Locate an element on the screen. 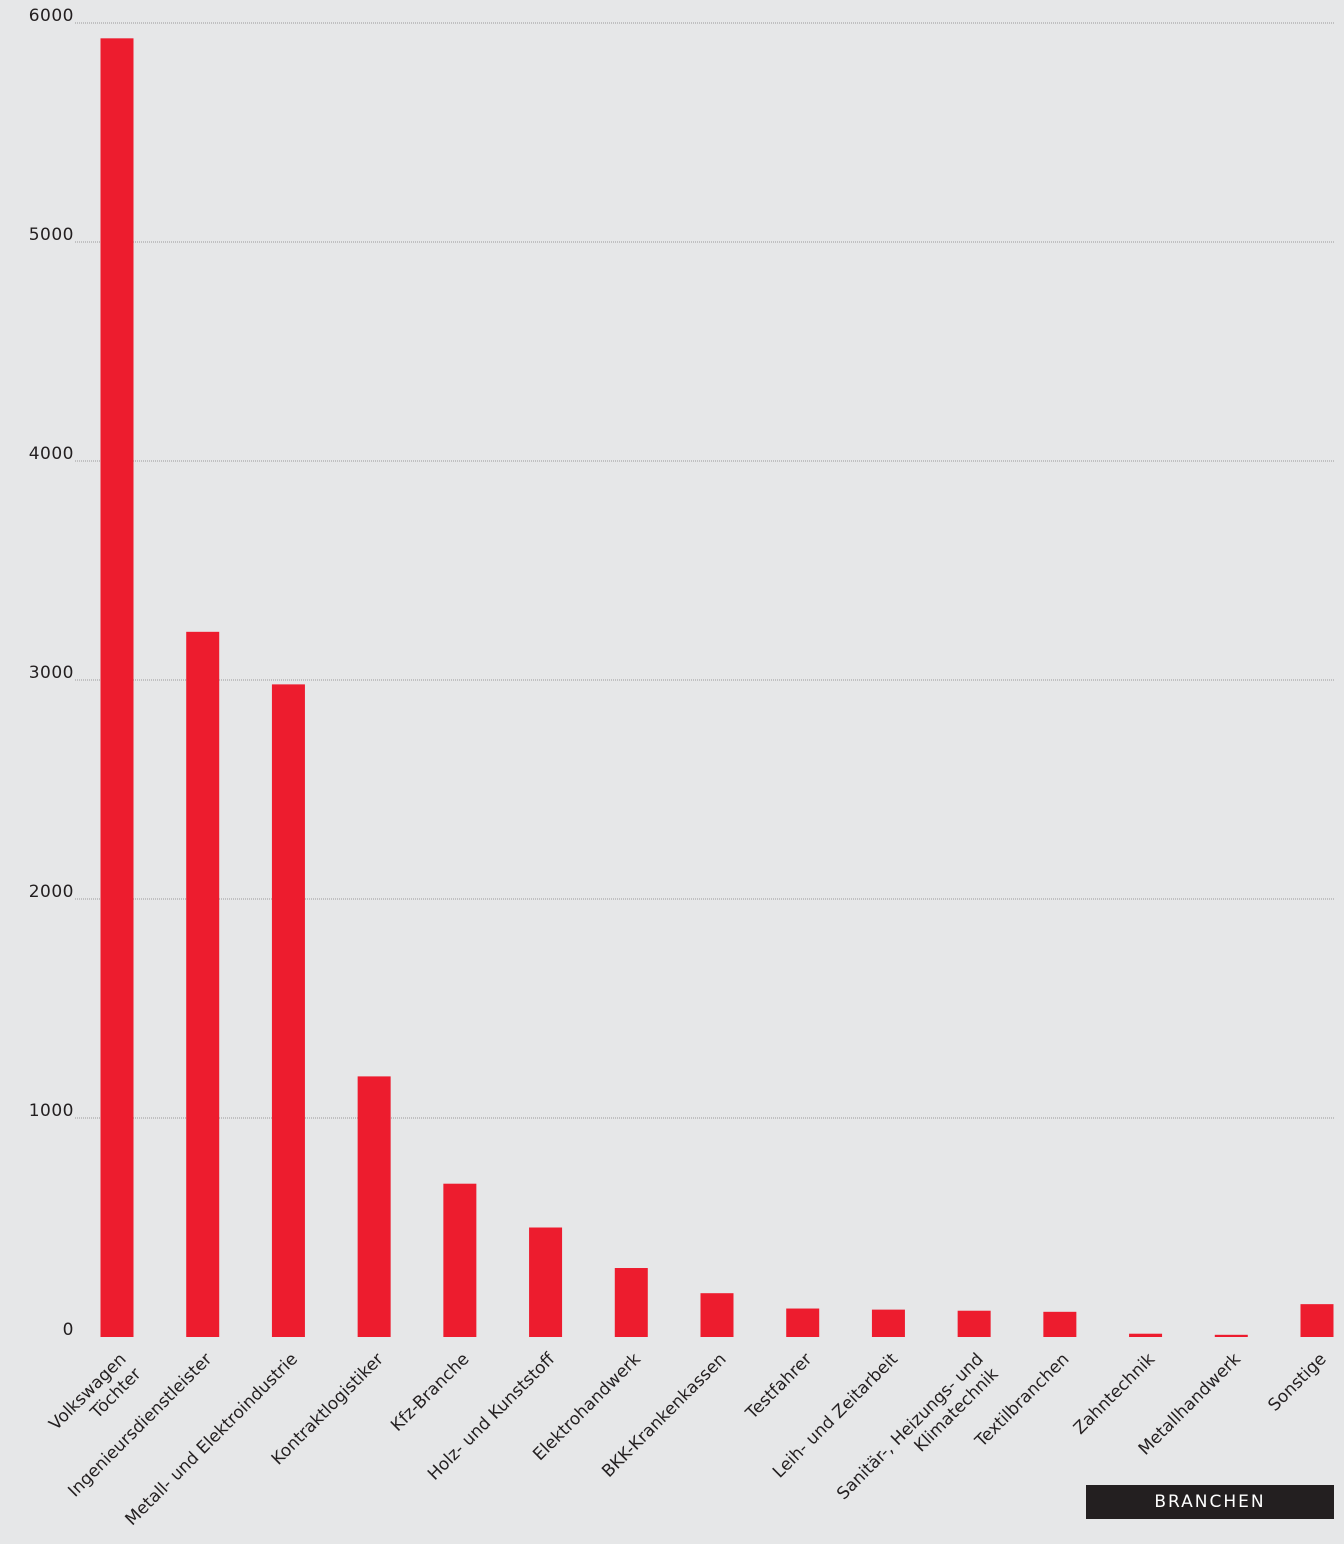  y-tick-label: 0 is located at coordinates (68, 1330).